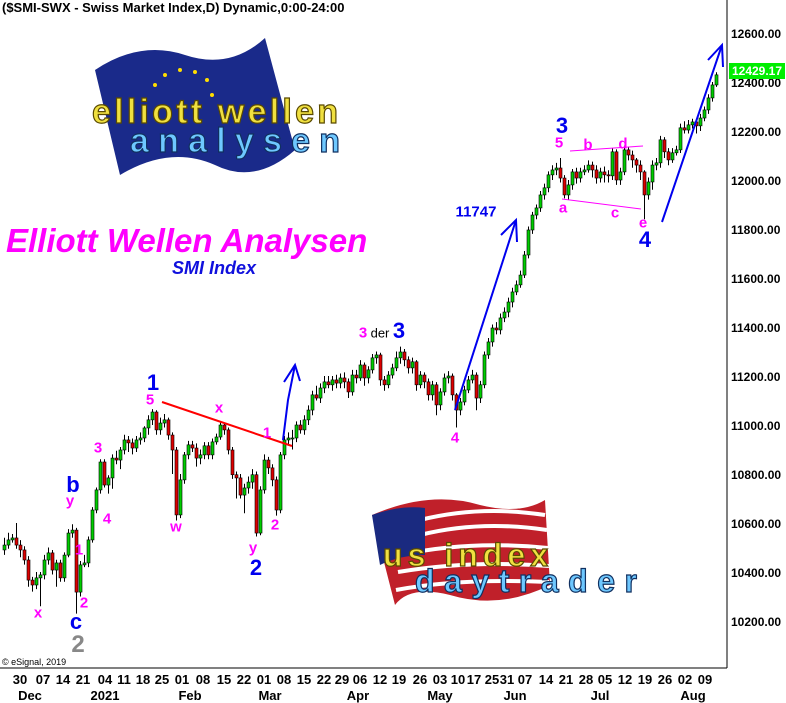 This screenshot has height=703, width=786. Describe the element at coordinates (216, 106) in the screenshot. I see `elliott-wellen-logo: elliott wellen analysen` at that location.